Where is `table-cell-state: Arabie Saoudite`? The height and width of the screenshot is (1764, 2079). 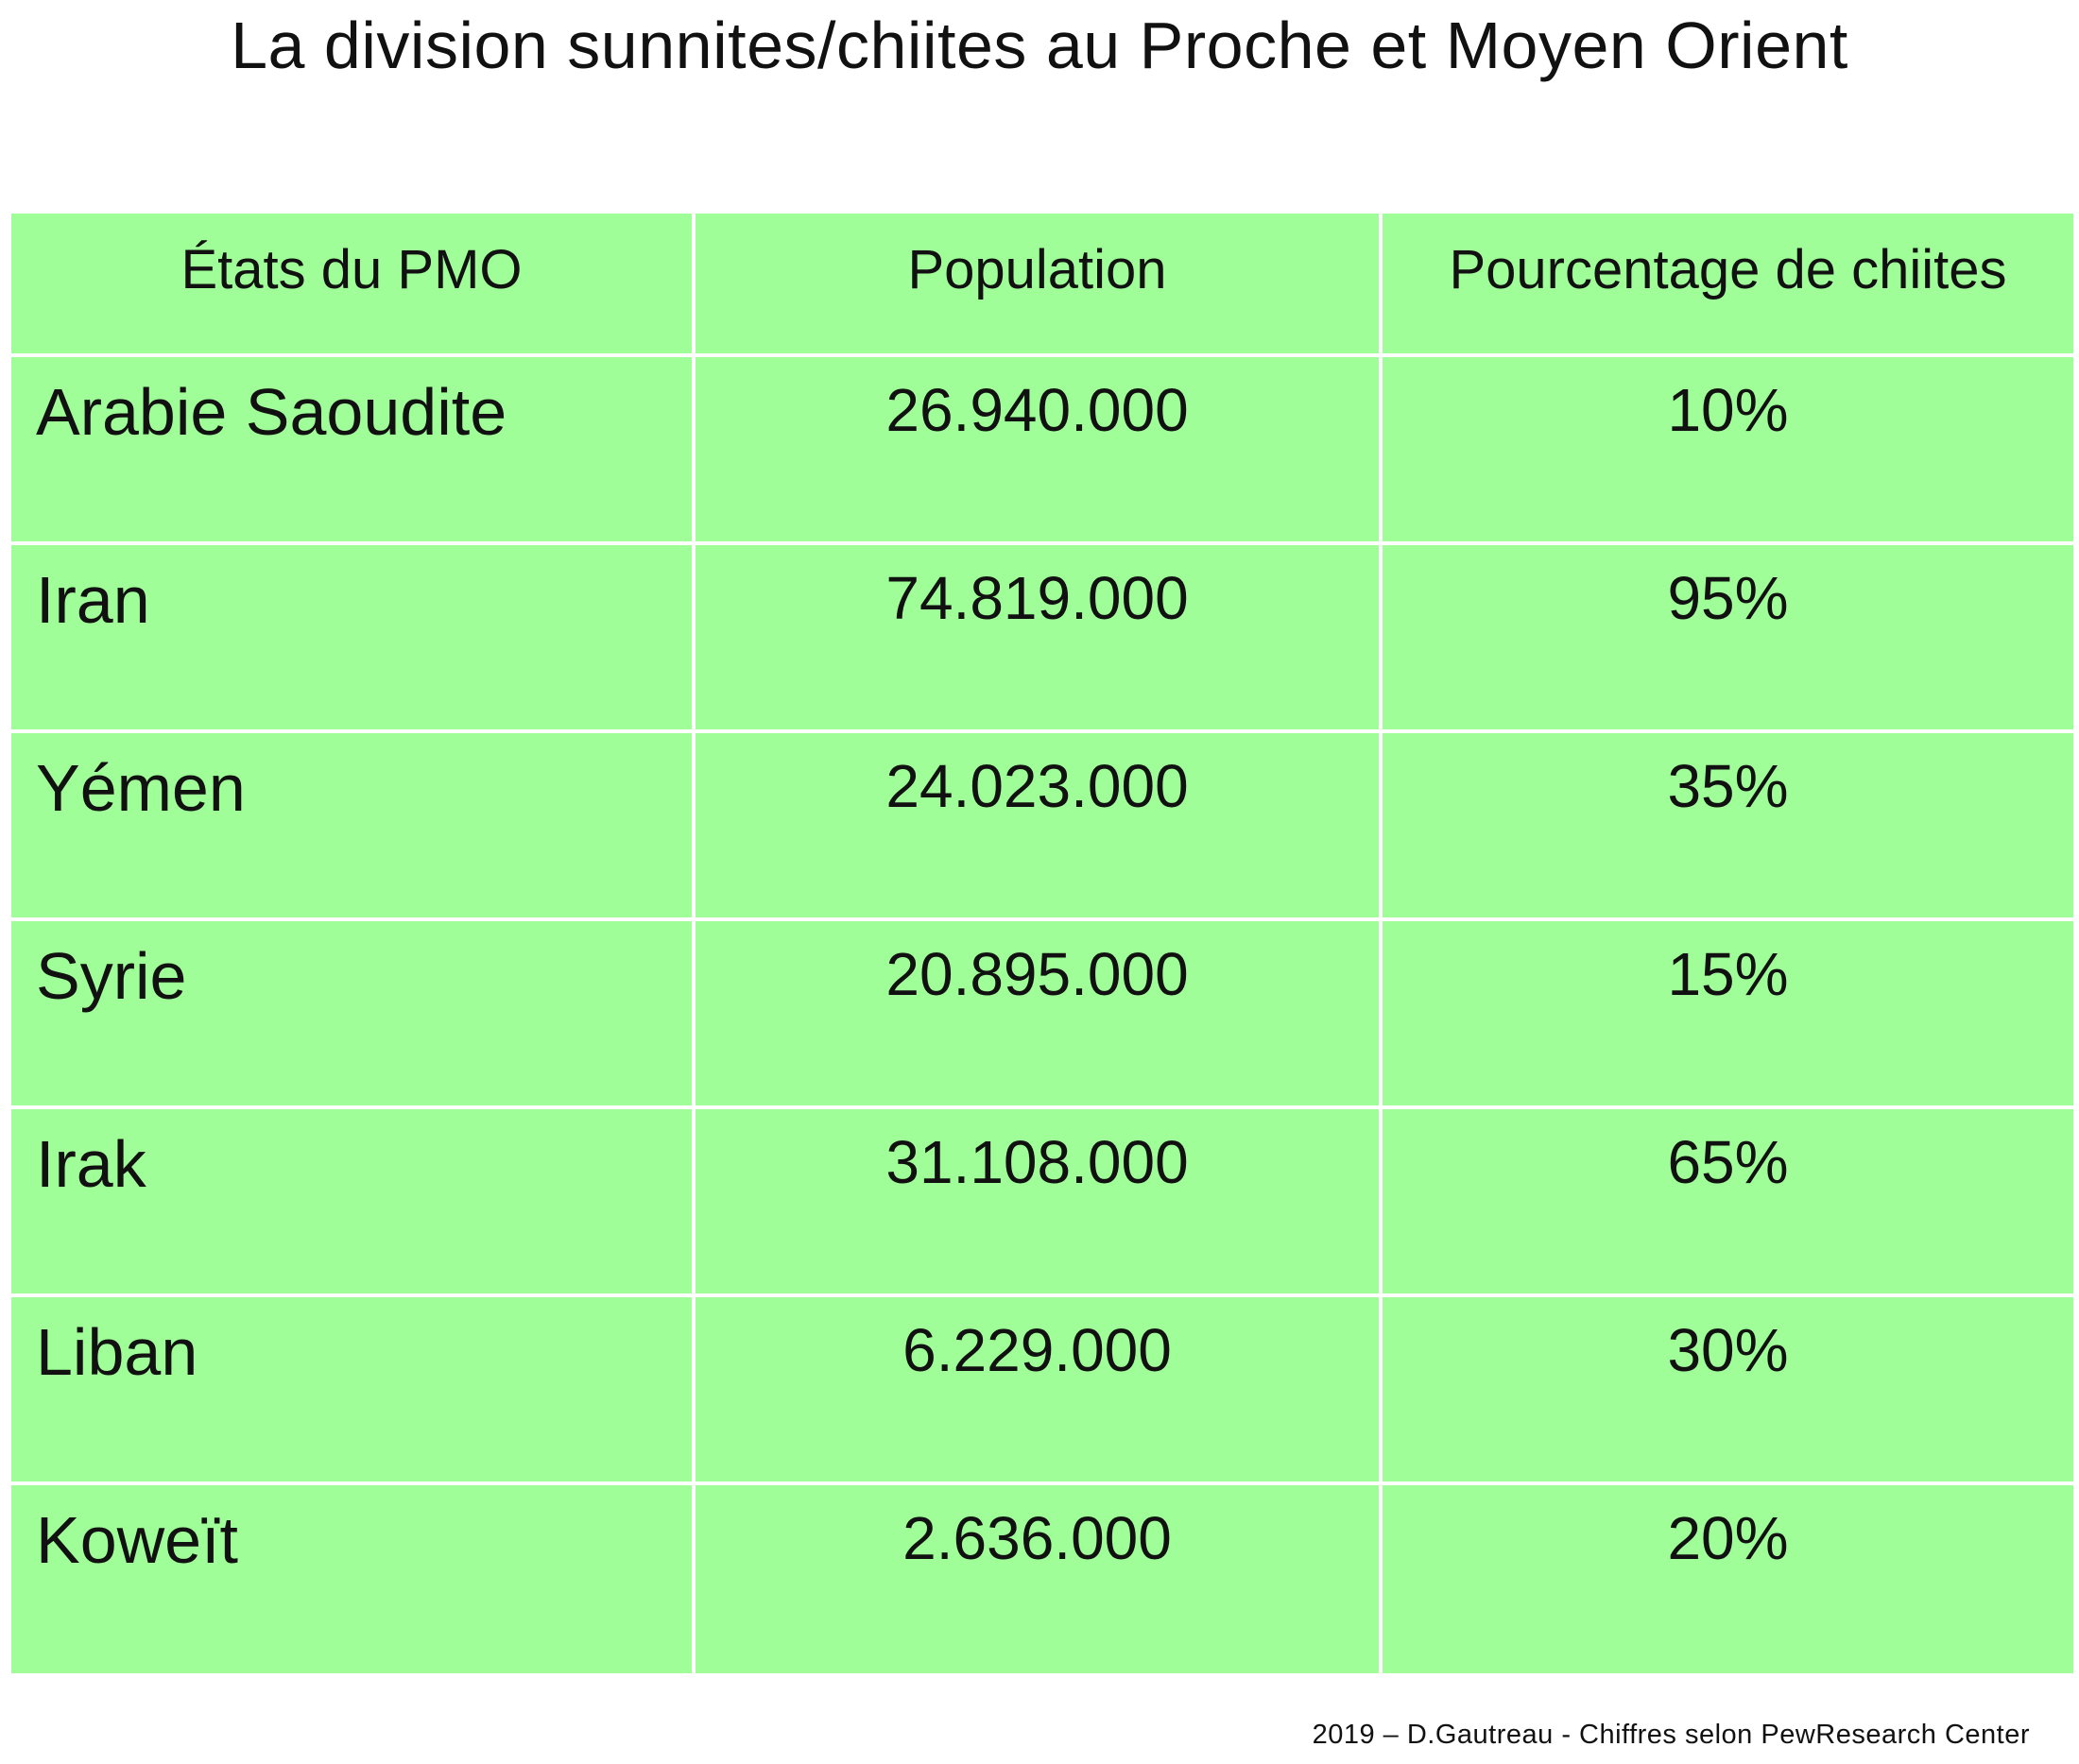
table-cell-state: Arabie Saoudite is located at coordinates (353, 451).